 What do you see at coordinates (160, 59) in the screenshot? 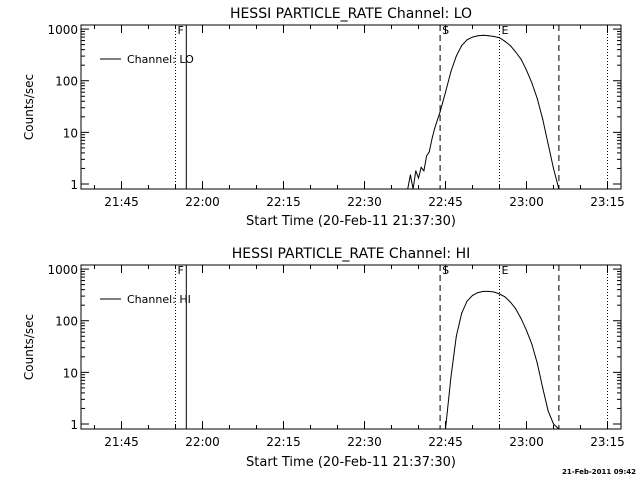
I see `legend-label: Channel: LO` at bounding box center [160, 59].